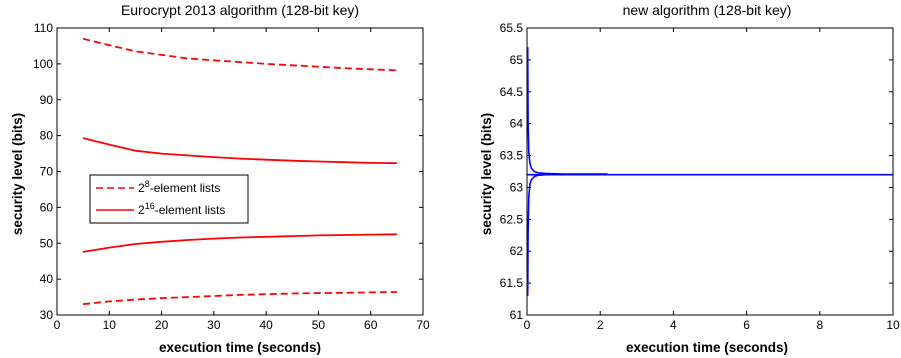  I want to click on right-y-tick-label: 64.5, so click(512, 92).